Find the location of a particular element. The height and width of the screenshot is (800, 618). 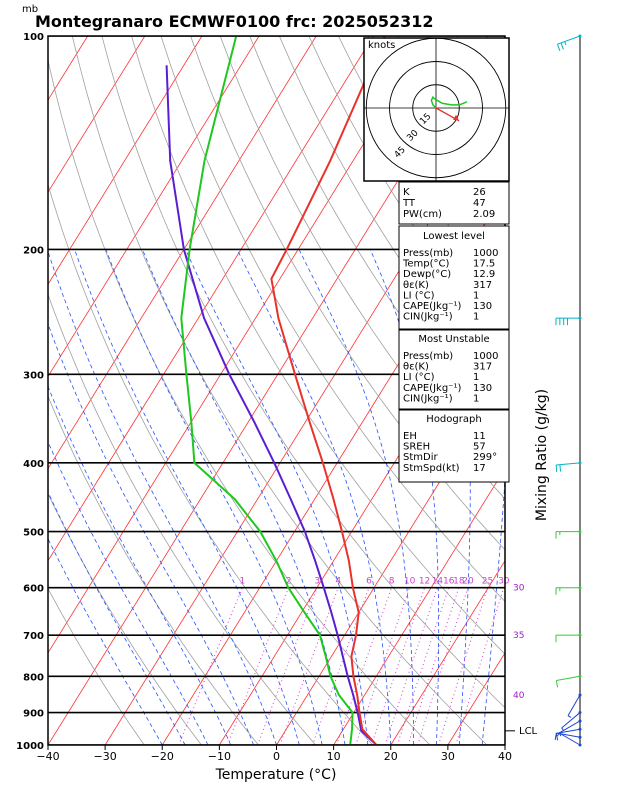

mixing-ratio-label: 20 is located at coordinates (468, 582).